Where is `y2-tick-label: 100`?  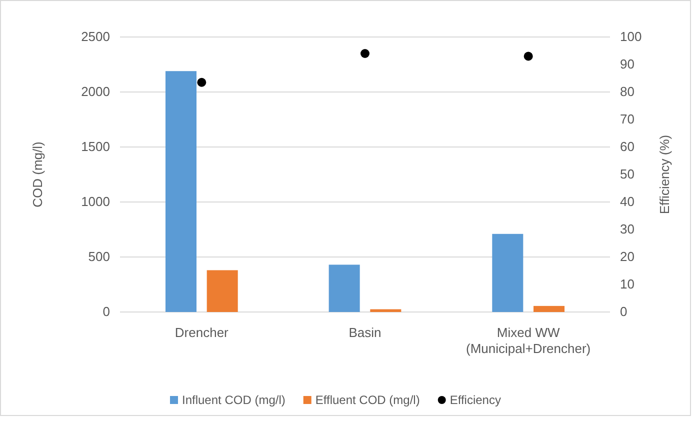 y2-tick-label: 100 is located at coordinates (631, 36).